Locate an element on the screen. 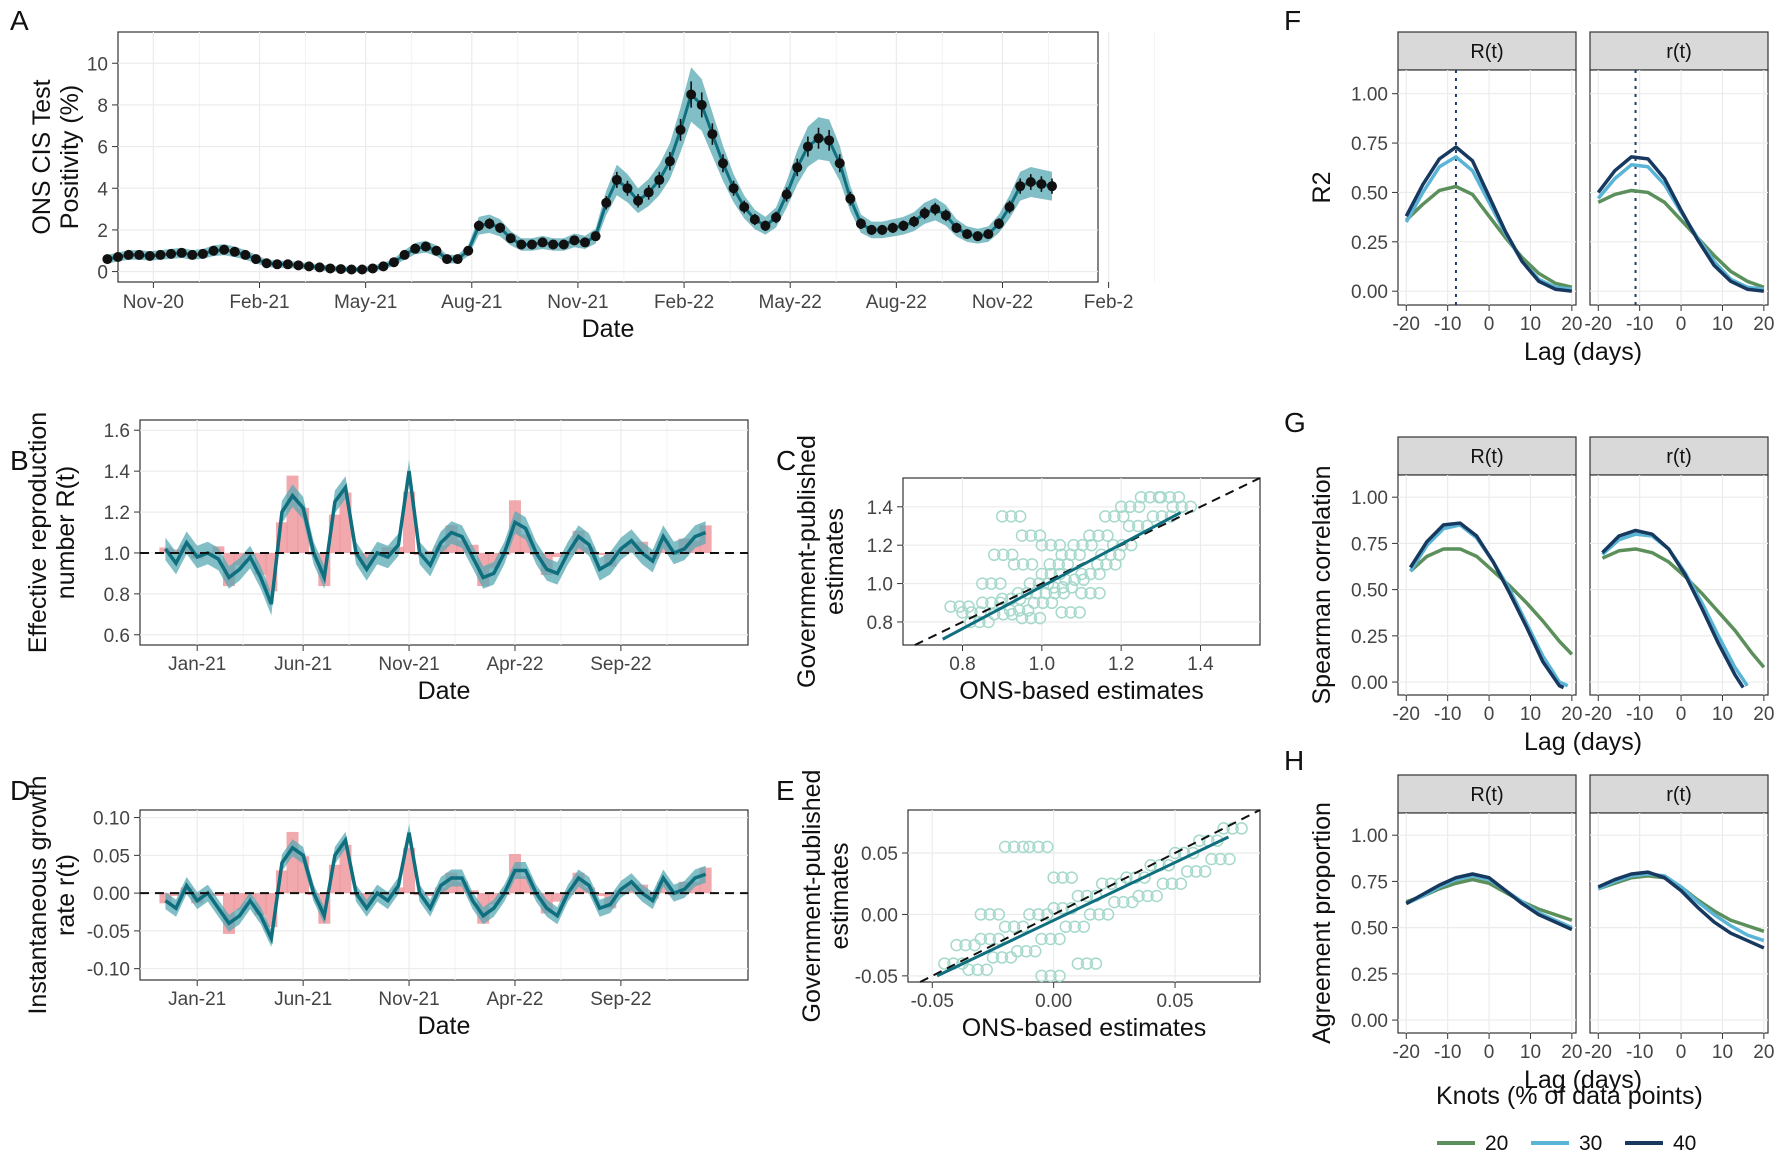 Image resolution: width=1780 pixels, height=1155 pixels. x-tick-label: Apr-22 is located at coordinates (514, 664).